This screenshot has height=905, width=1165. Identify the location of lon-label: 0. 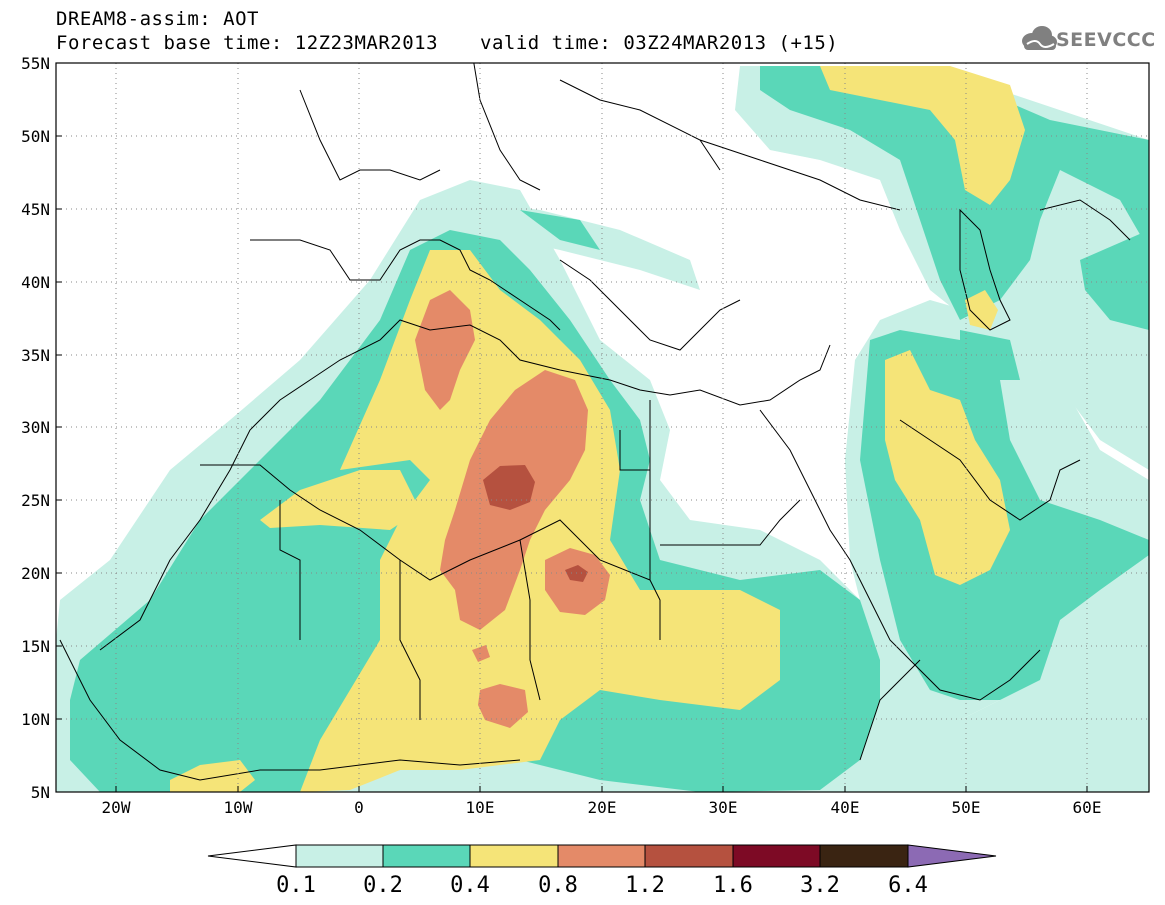
(359, 807).